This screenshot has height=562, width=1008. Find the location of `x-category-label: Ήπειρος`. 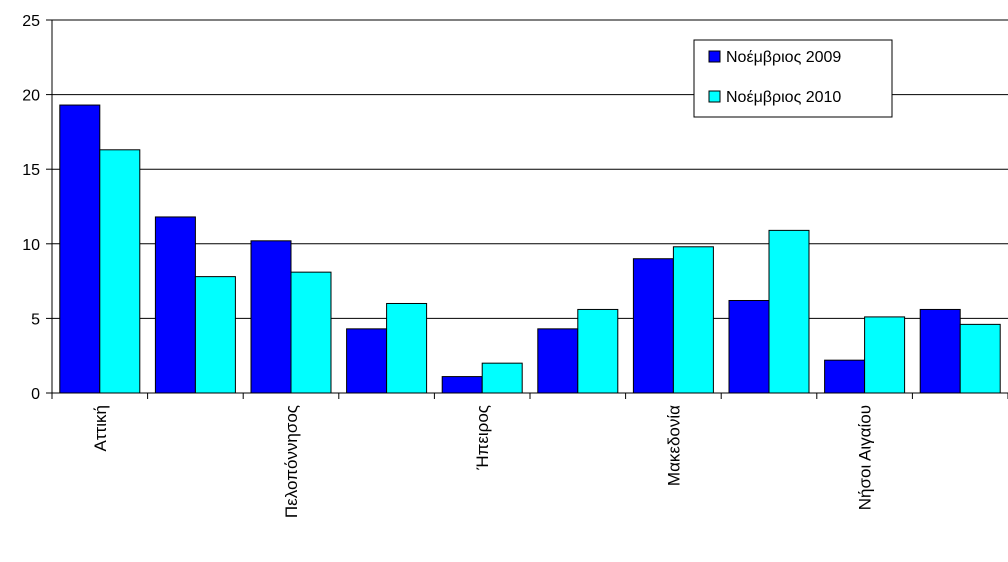

x-category-label: Ήπειρος is located at coordinates (482, 438).